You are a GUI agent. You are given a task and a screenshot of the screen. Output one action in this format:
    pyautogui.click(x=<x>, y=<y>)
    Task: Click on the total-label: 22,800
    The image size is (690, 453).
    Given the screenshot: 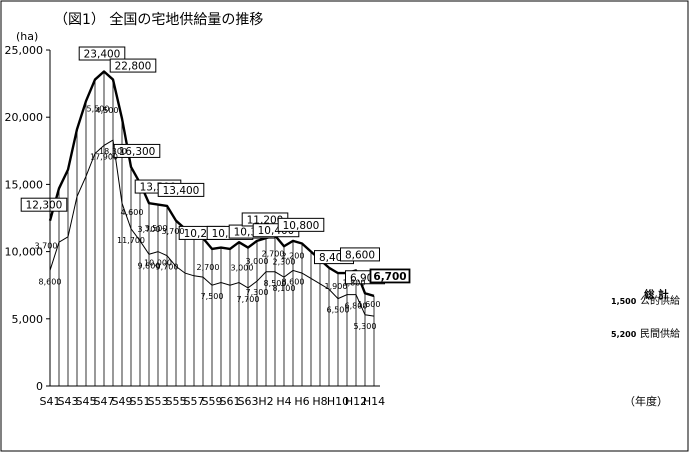 What is the action you would take?
    pyautogui.click(x=133, y=67)
    